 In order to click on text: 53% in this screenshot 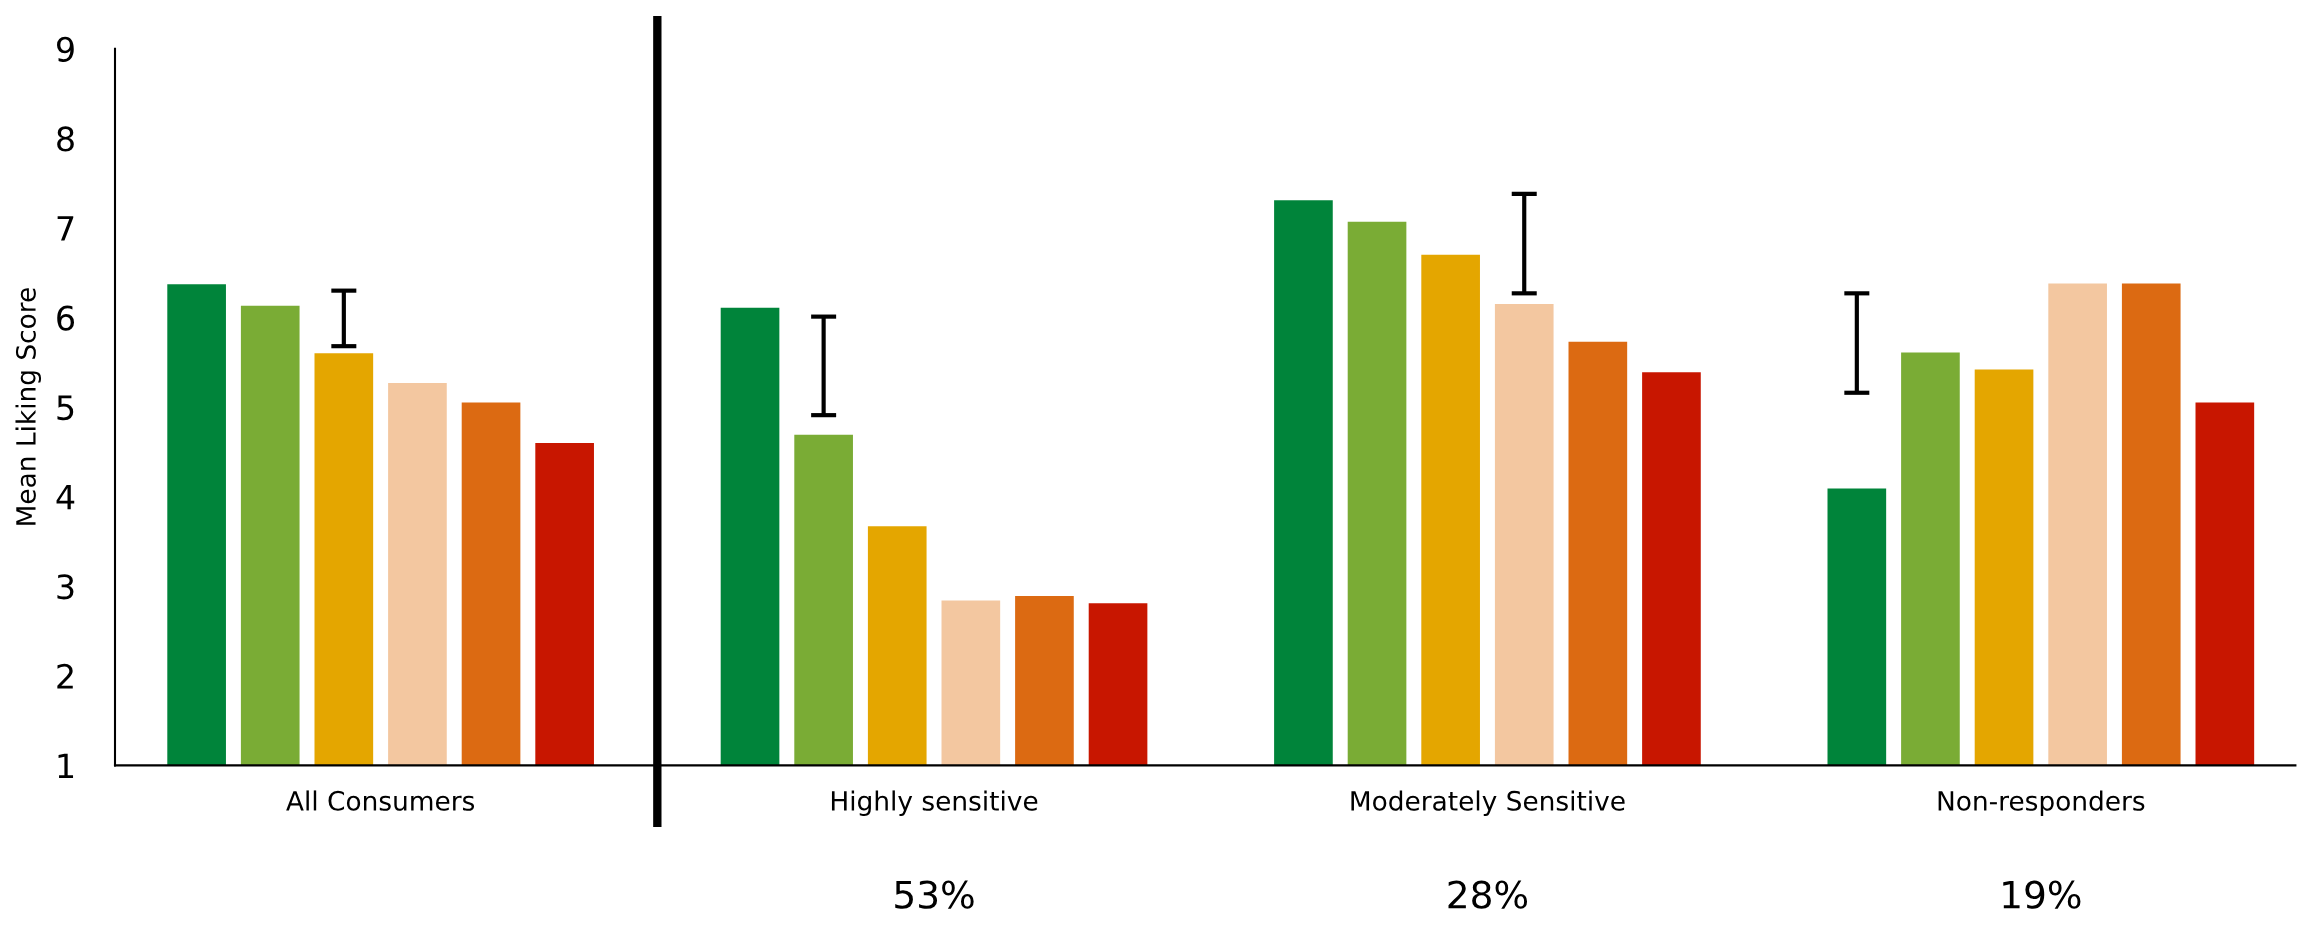, I will do `click(934, 894)`.